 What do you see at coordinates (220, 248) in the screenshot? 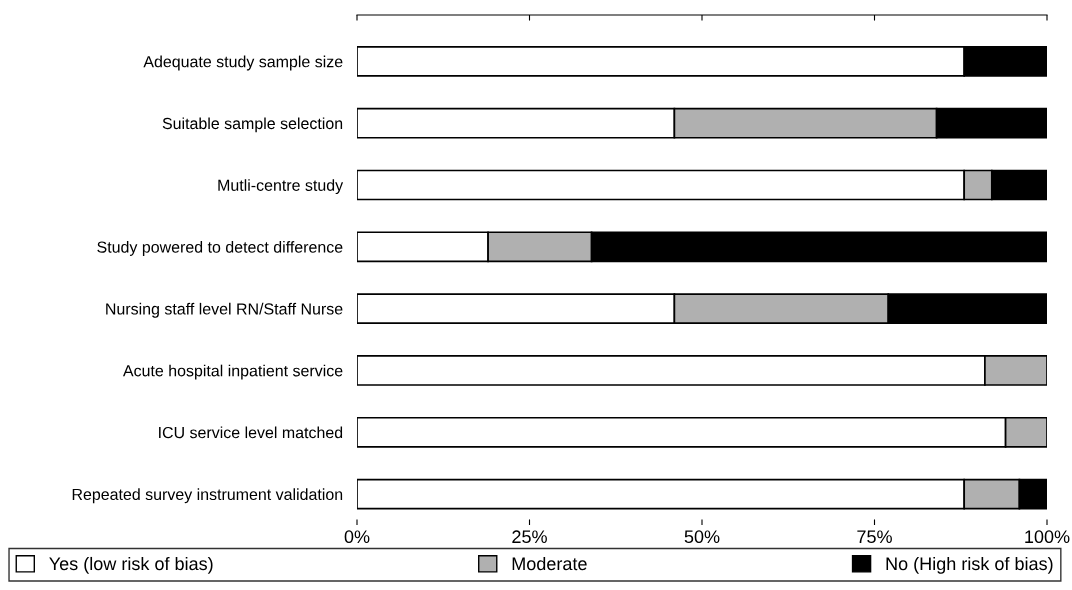
I see `y-tick-label: Study powered to detect difference` at bounding box center [220, 248].